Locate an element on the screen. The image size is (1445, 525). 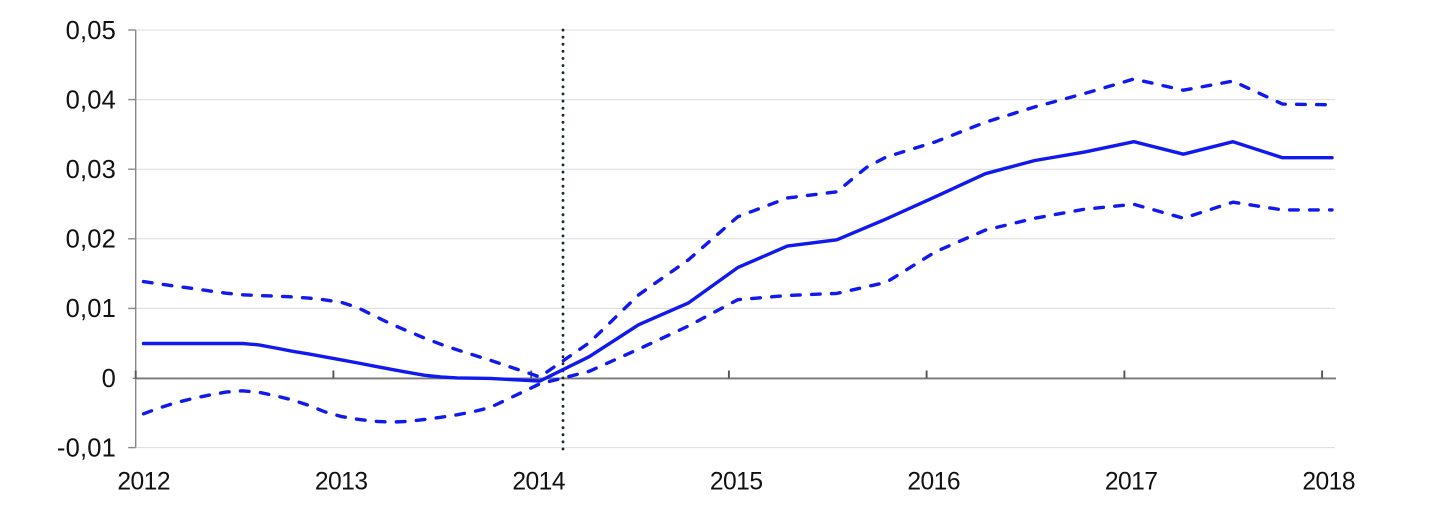
svg-text: 2016 is located at coordinates (933, 481).